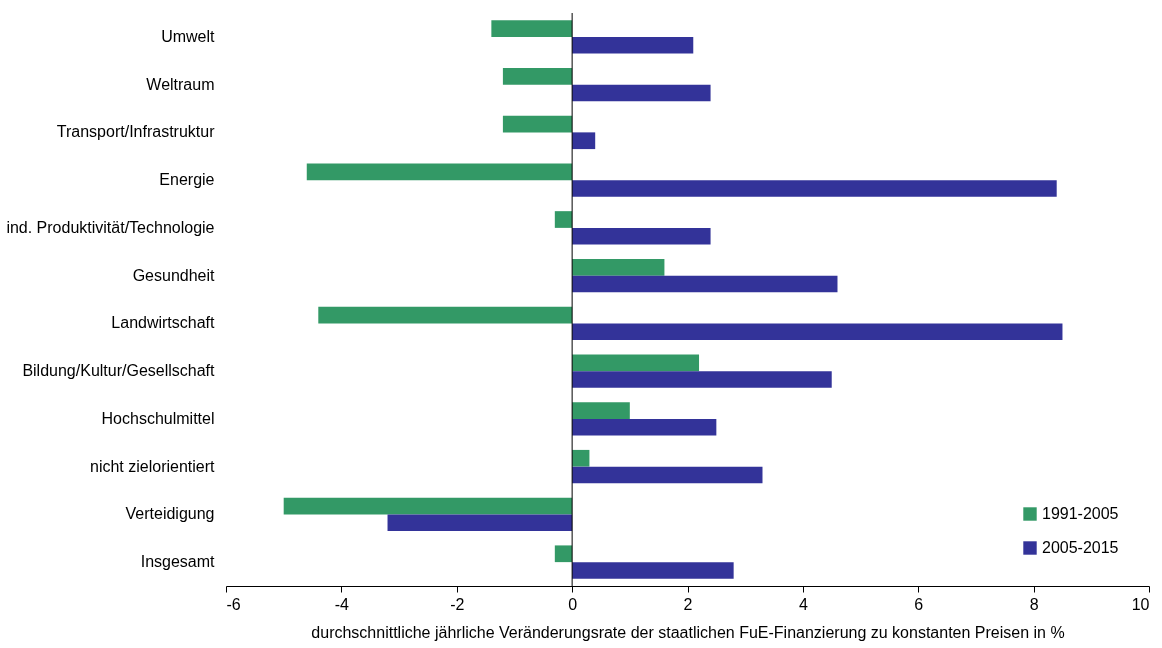 The width and height of the screenshot is (1162, 648). Describe the element at coordinates (136, 132) in the screenshot. I see `y-tick-label: Transport/Infrastruktur` at that location.